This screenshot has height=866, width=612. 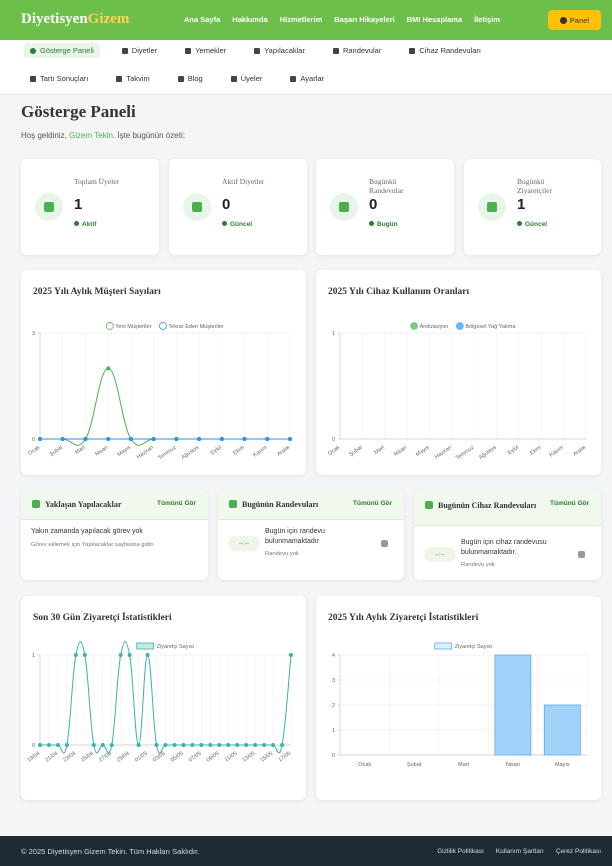 I want to click on submenu-item: Blog, so click(x=190, y=78).